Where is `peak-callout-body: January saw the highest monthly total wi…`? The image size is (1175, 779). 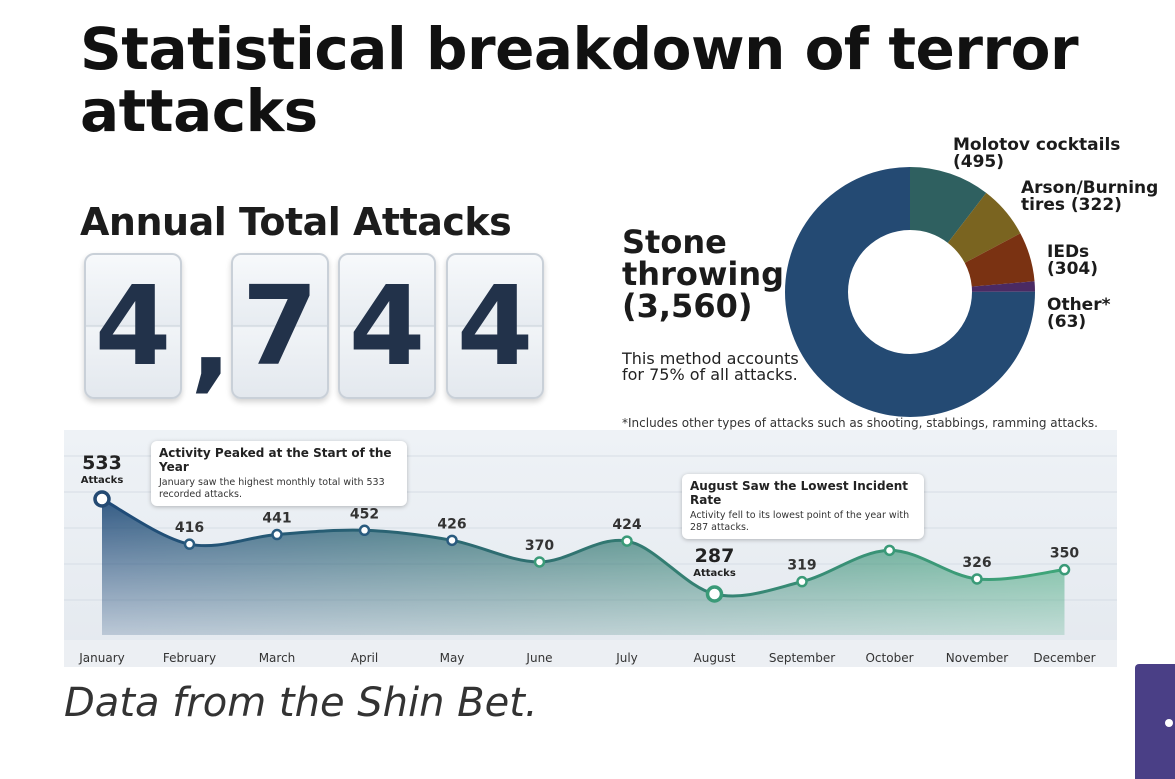
peak-callout-body: January saw the highest monthly total wi… is located at coordinates (272, 488).